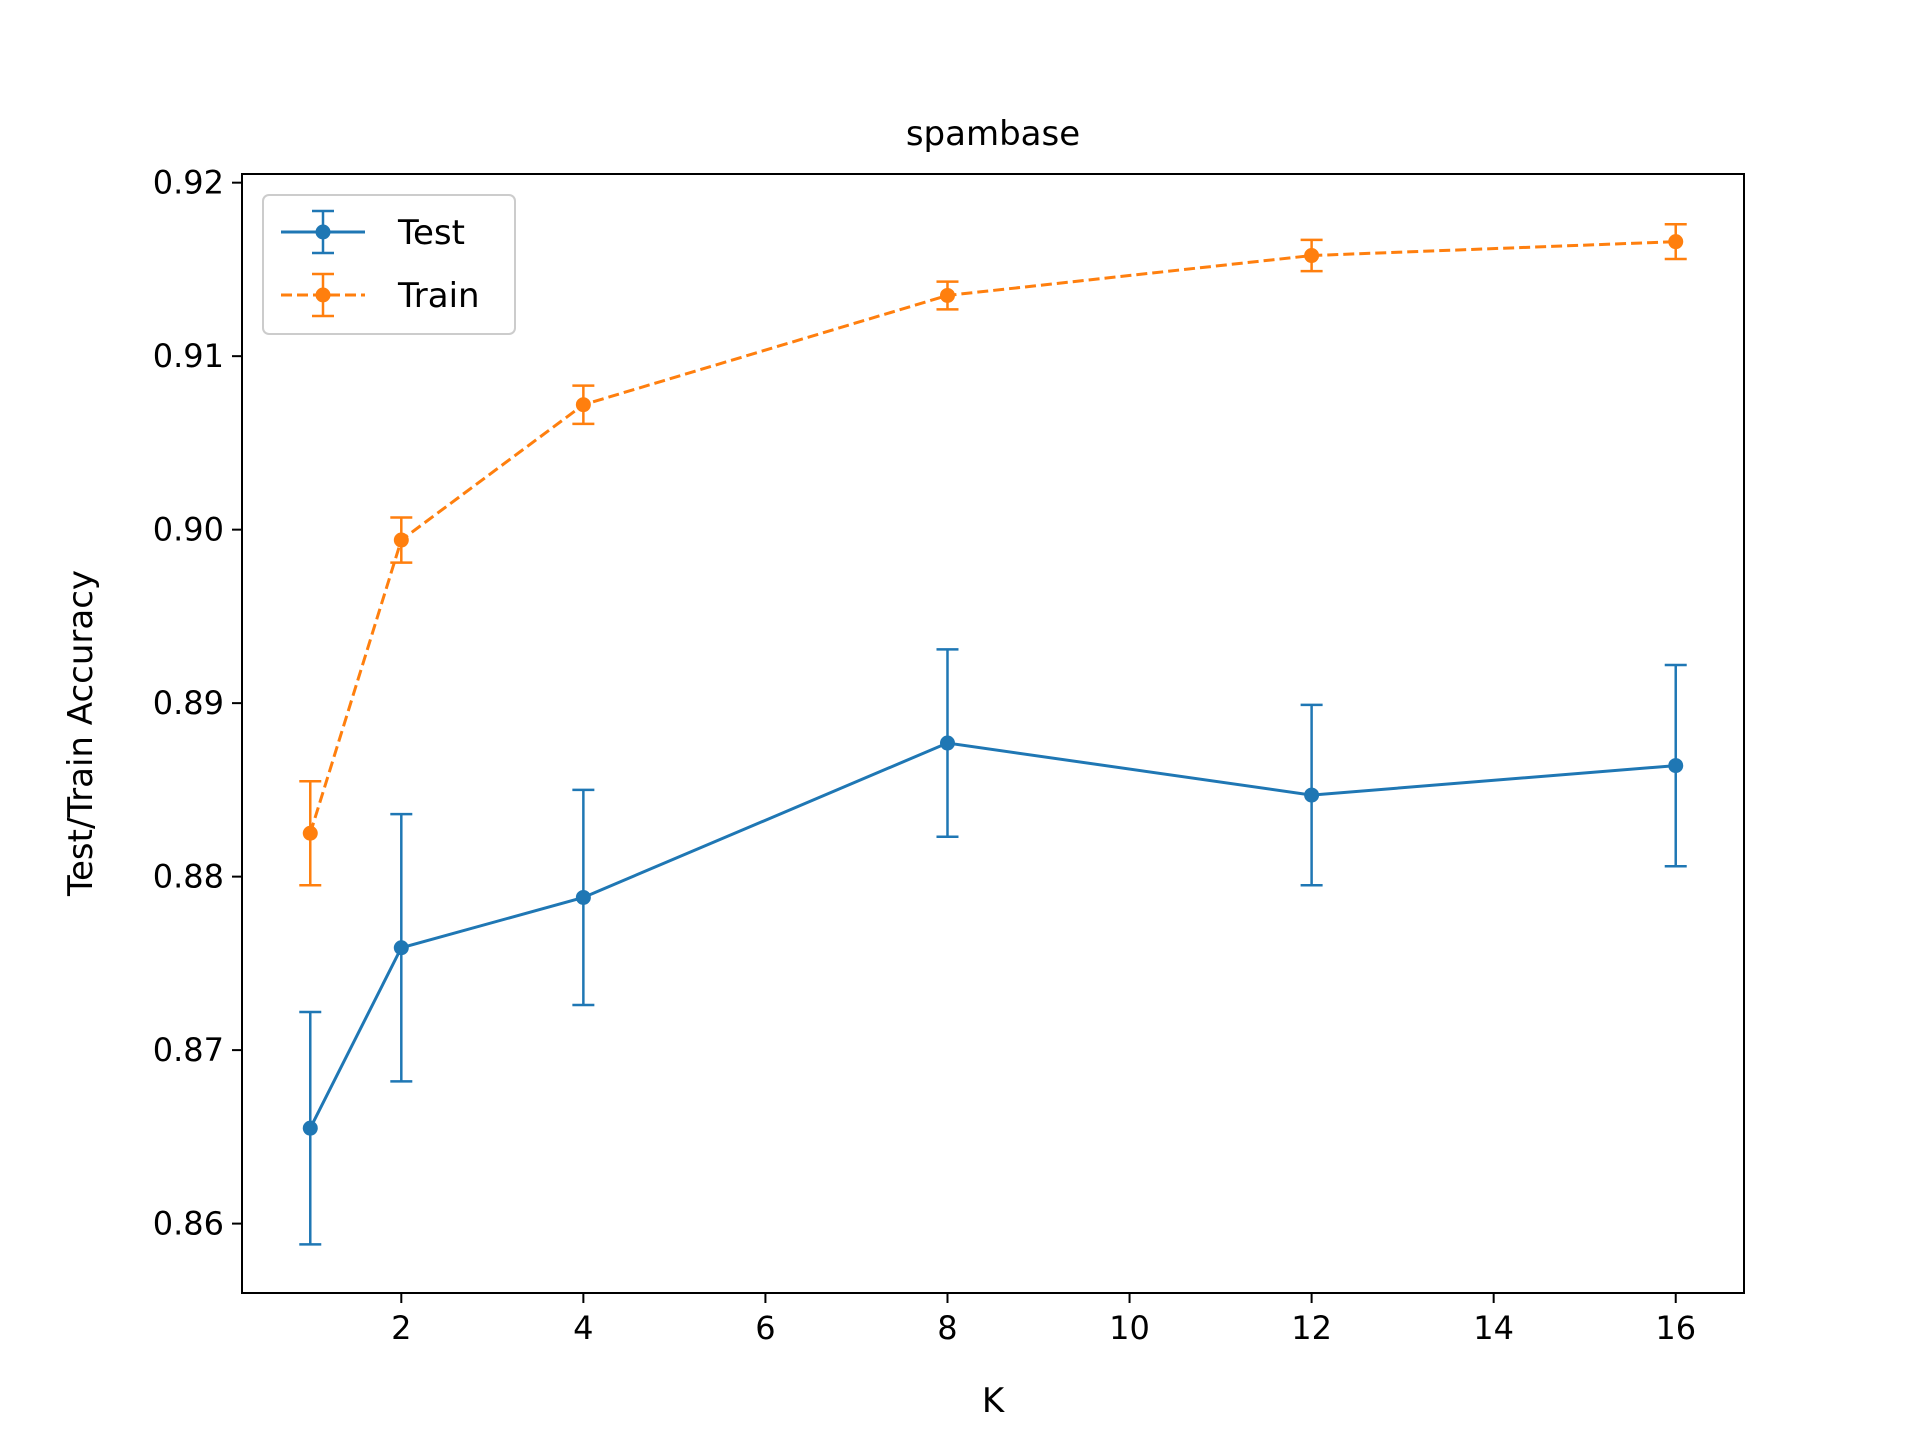 The width and height of the screenshot is (1920, 1440). Describe the element at coordinates (188, 530) in the screenshot. I see `y-tick-label: 0.90` at that location.